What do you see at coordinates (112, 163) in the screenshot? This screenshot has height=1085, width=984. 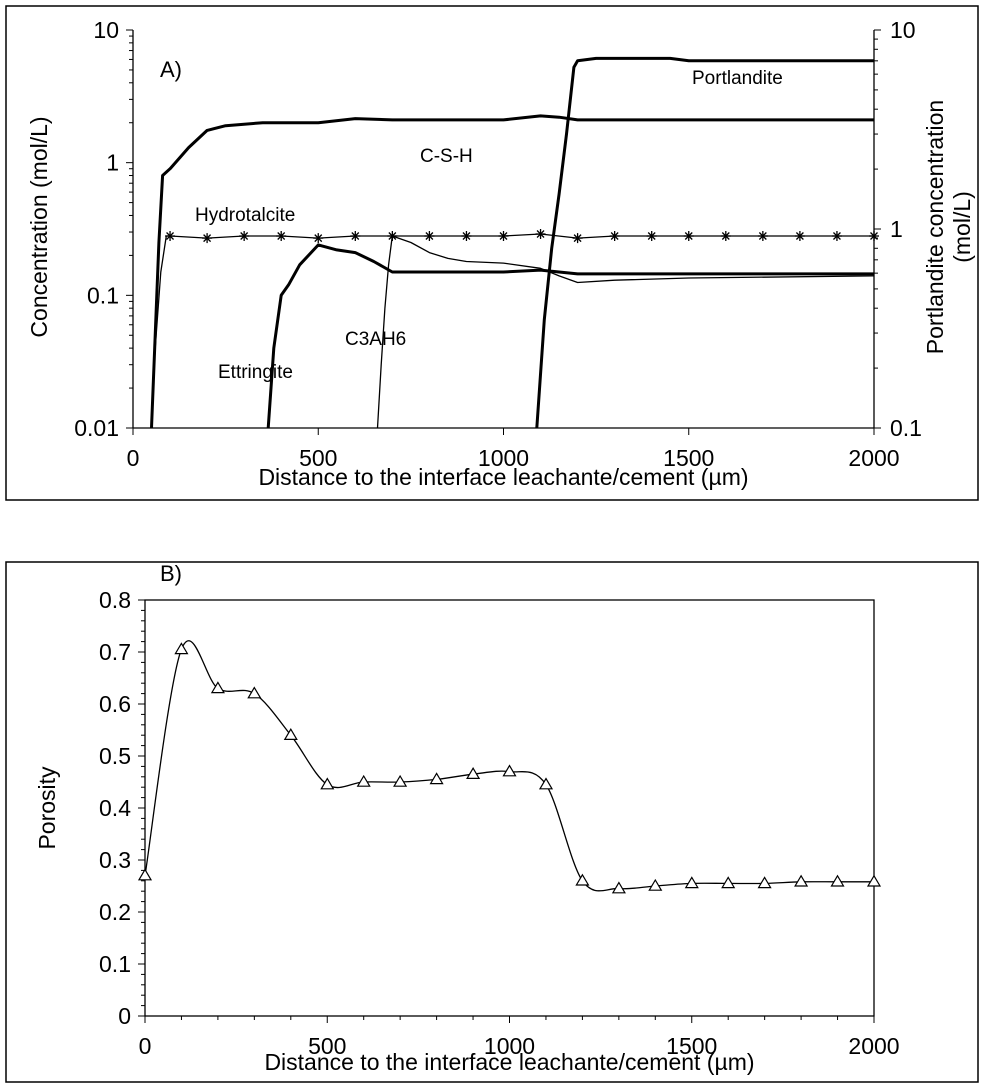 I see `panel-a-y-tick-label: 1` at bounding box center [112, 163].